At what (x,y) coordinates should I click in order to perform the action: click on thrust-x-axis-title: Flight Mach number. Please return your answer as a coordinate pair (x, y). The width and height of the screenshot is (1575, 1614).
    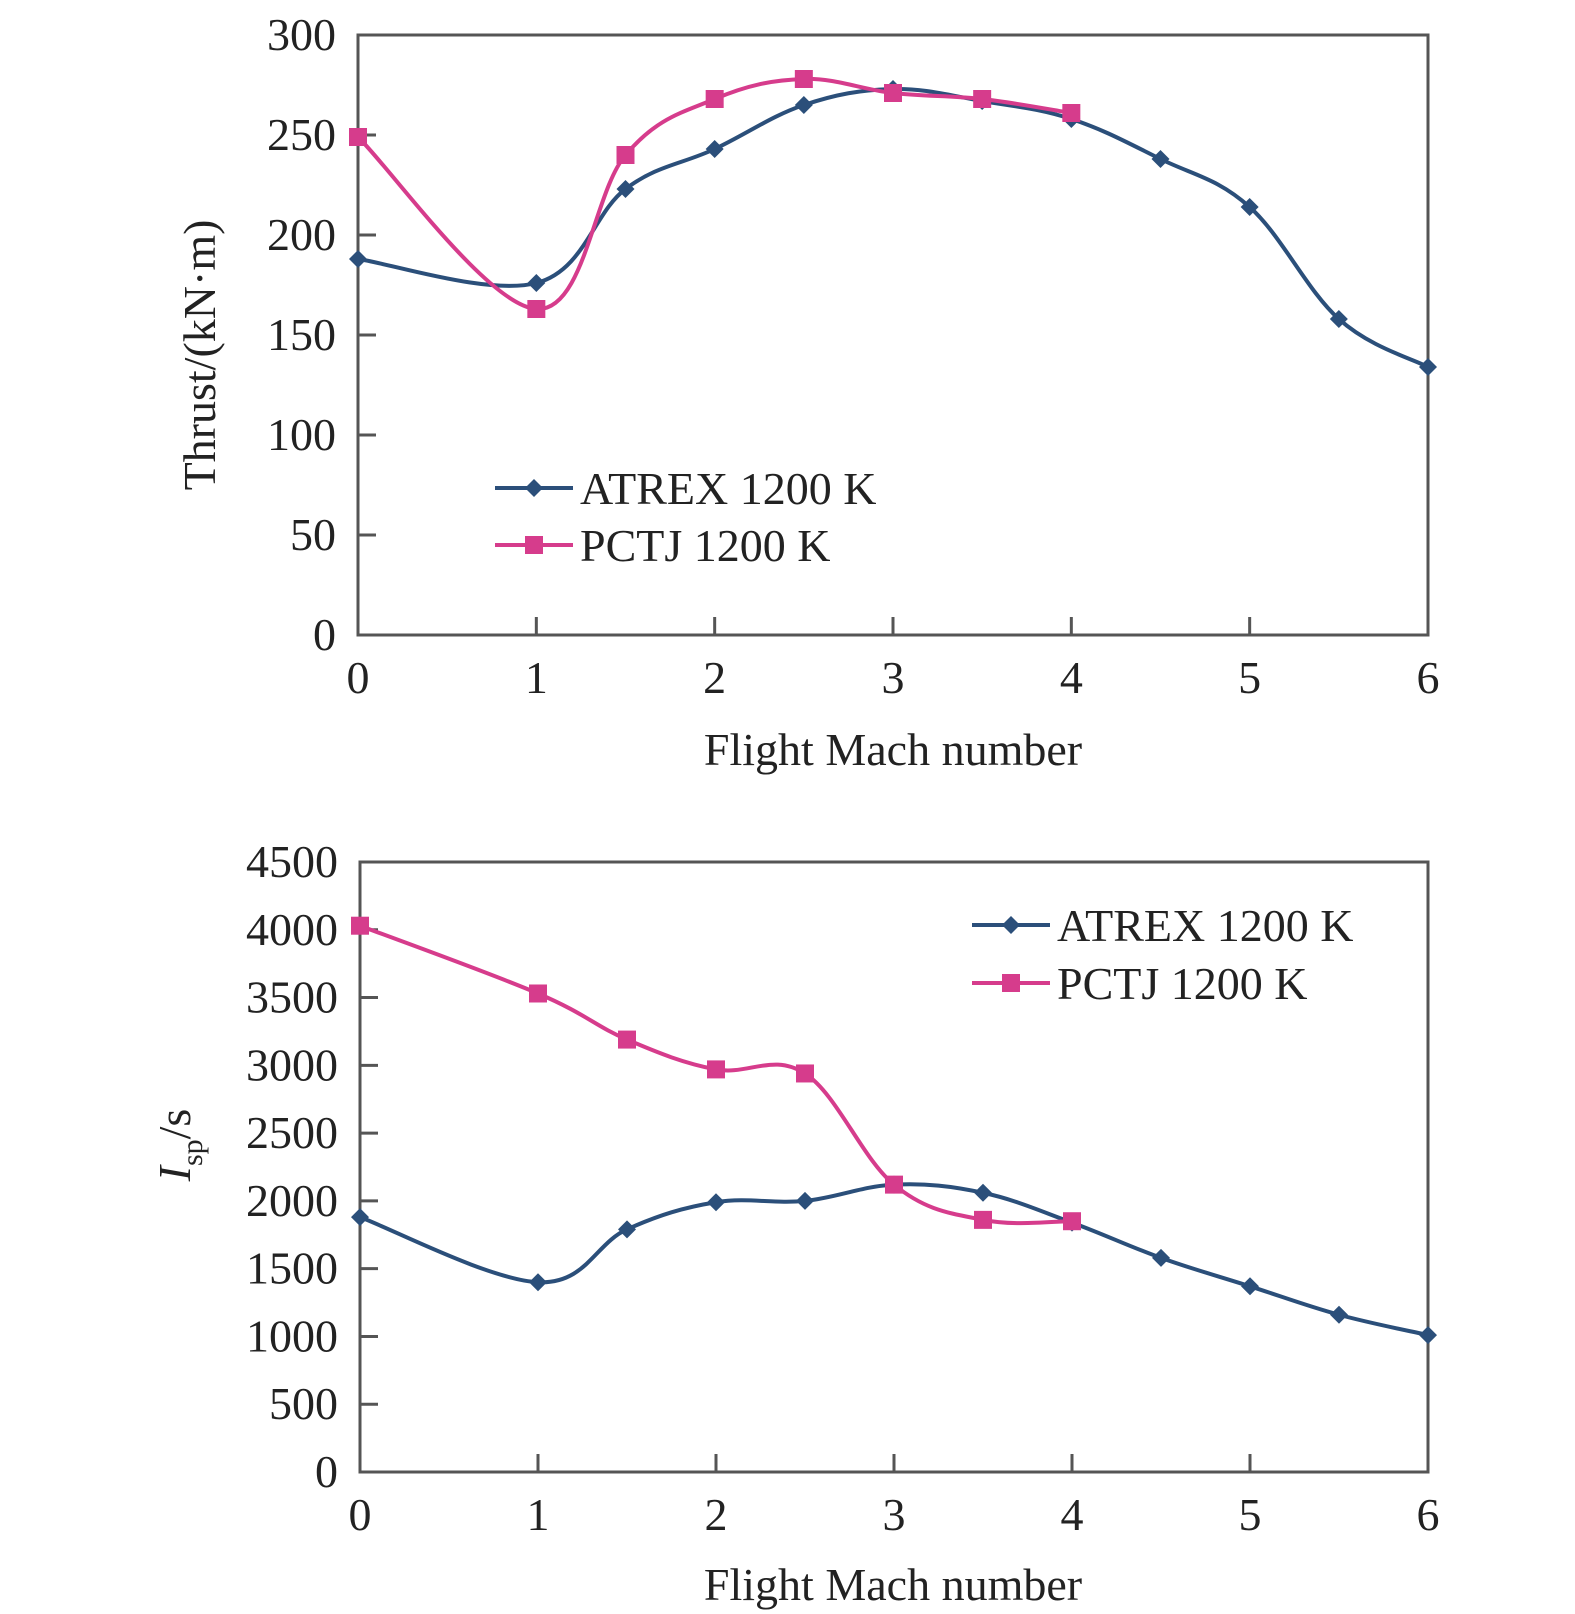
    Looking at the image, I should click on (893, 749).